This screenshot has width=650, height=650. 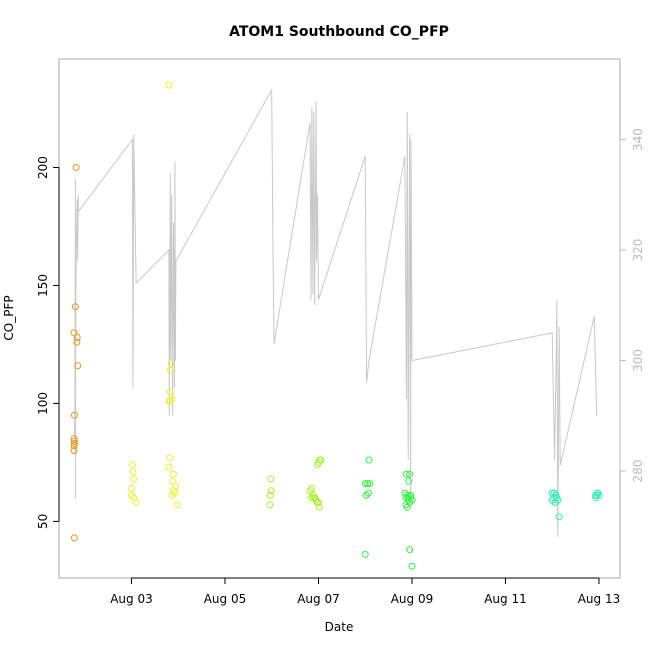 What do you see at coordinates (599, 599) in the screenshot?
I see `x-tick-label: Aug 13` at bounding box center [599, 599].